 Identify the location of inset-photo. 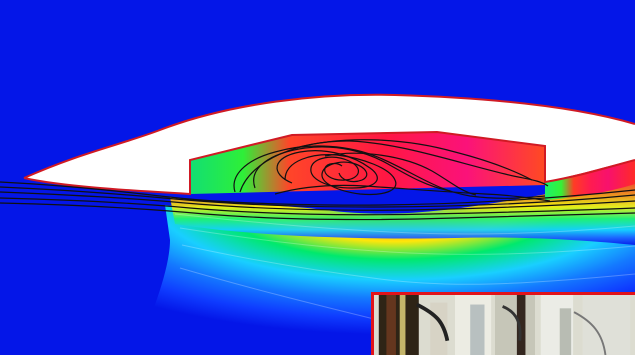
(503, 323).